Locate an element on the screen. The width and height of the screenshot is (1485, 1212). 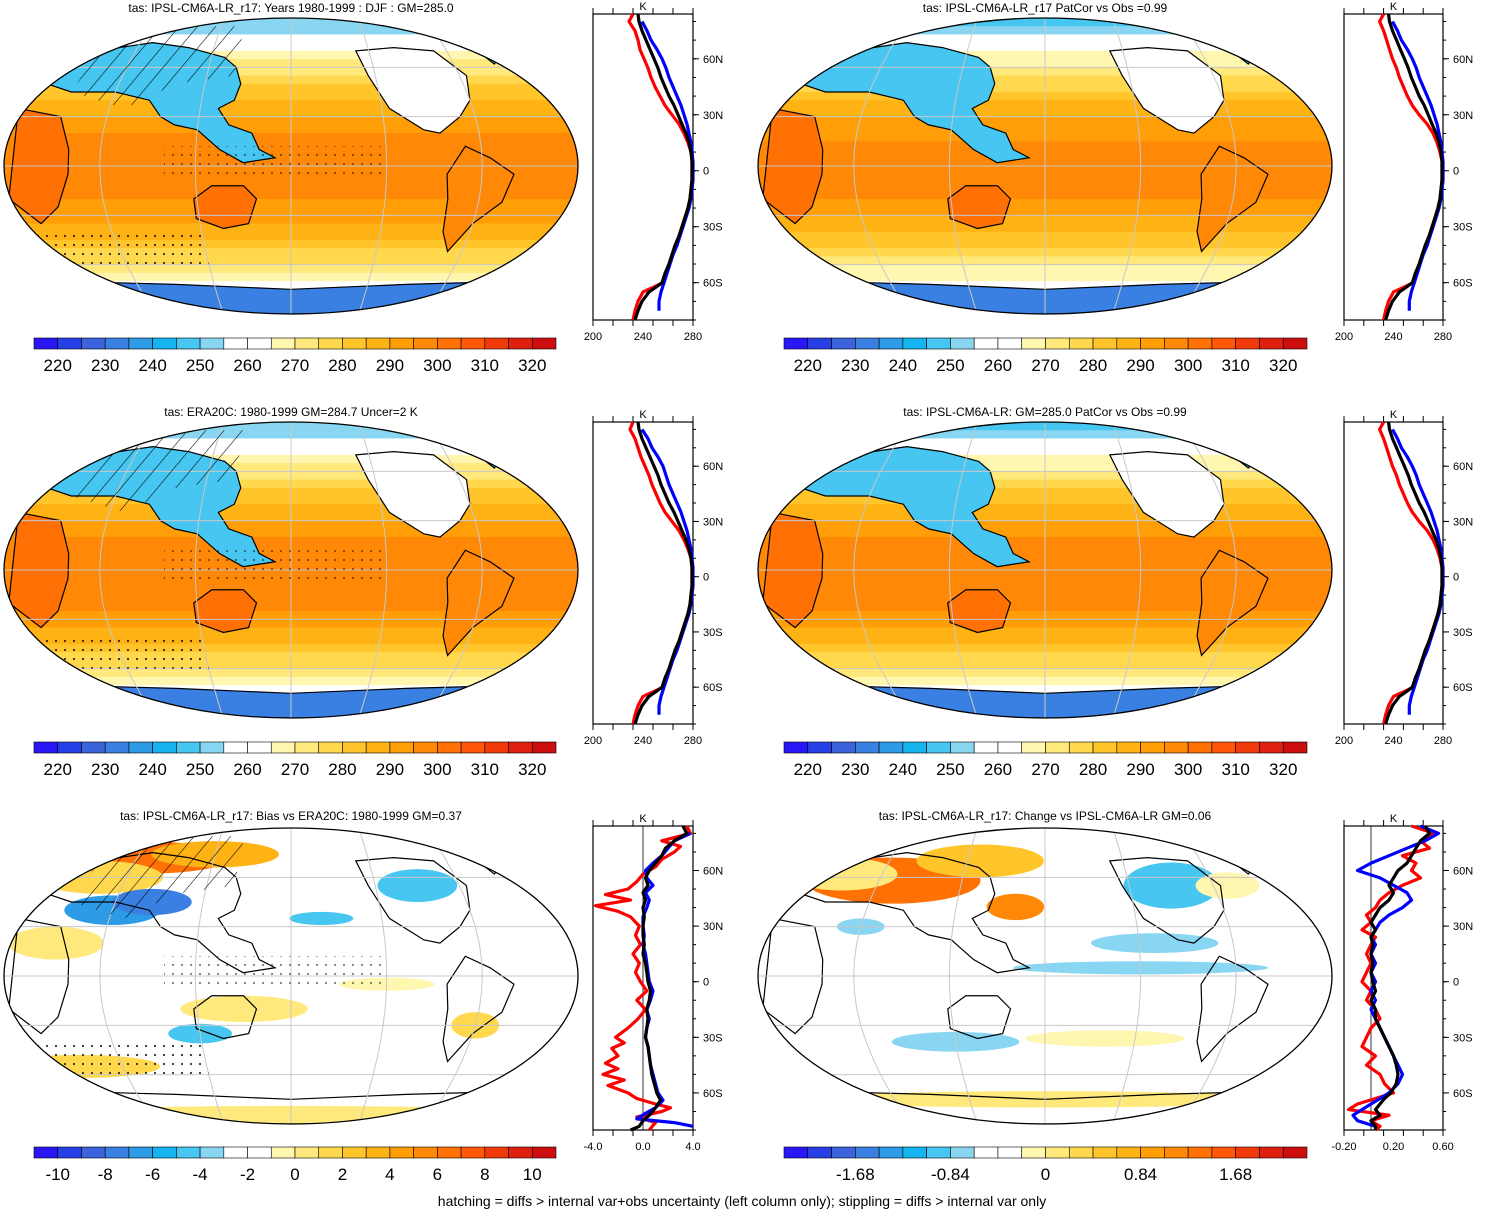
colorbar-tick-label: 2 is located at coordinates (342, 1174).